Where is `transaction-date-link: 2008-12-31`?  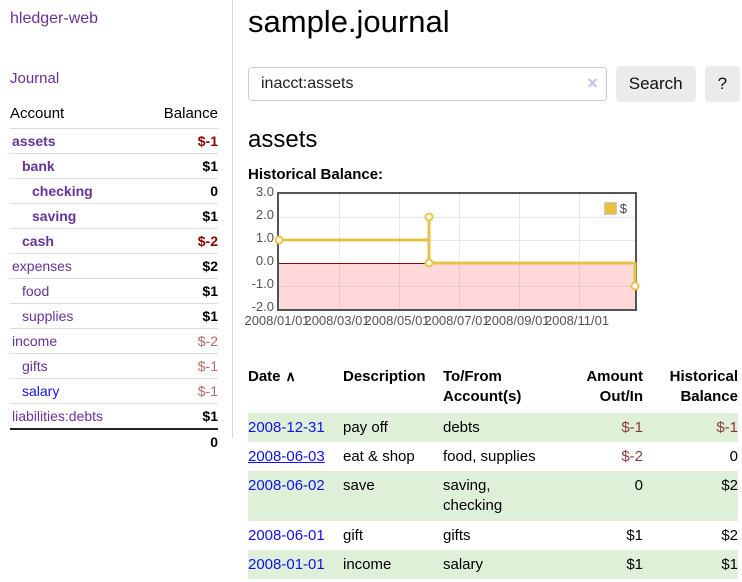 transaction-date-link: 2008-12-31 is located at coordinates (286, 427).